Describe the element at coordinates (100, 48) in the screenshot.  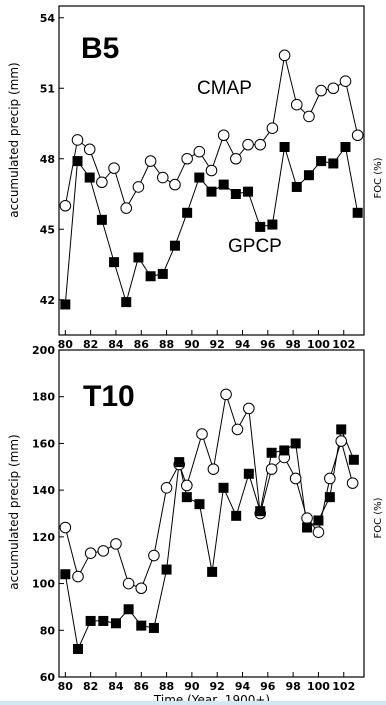
I see `panel-label: B5` at that location.